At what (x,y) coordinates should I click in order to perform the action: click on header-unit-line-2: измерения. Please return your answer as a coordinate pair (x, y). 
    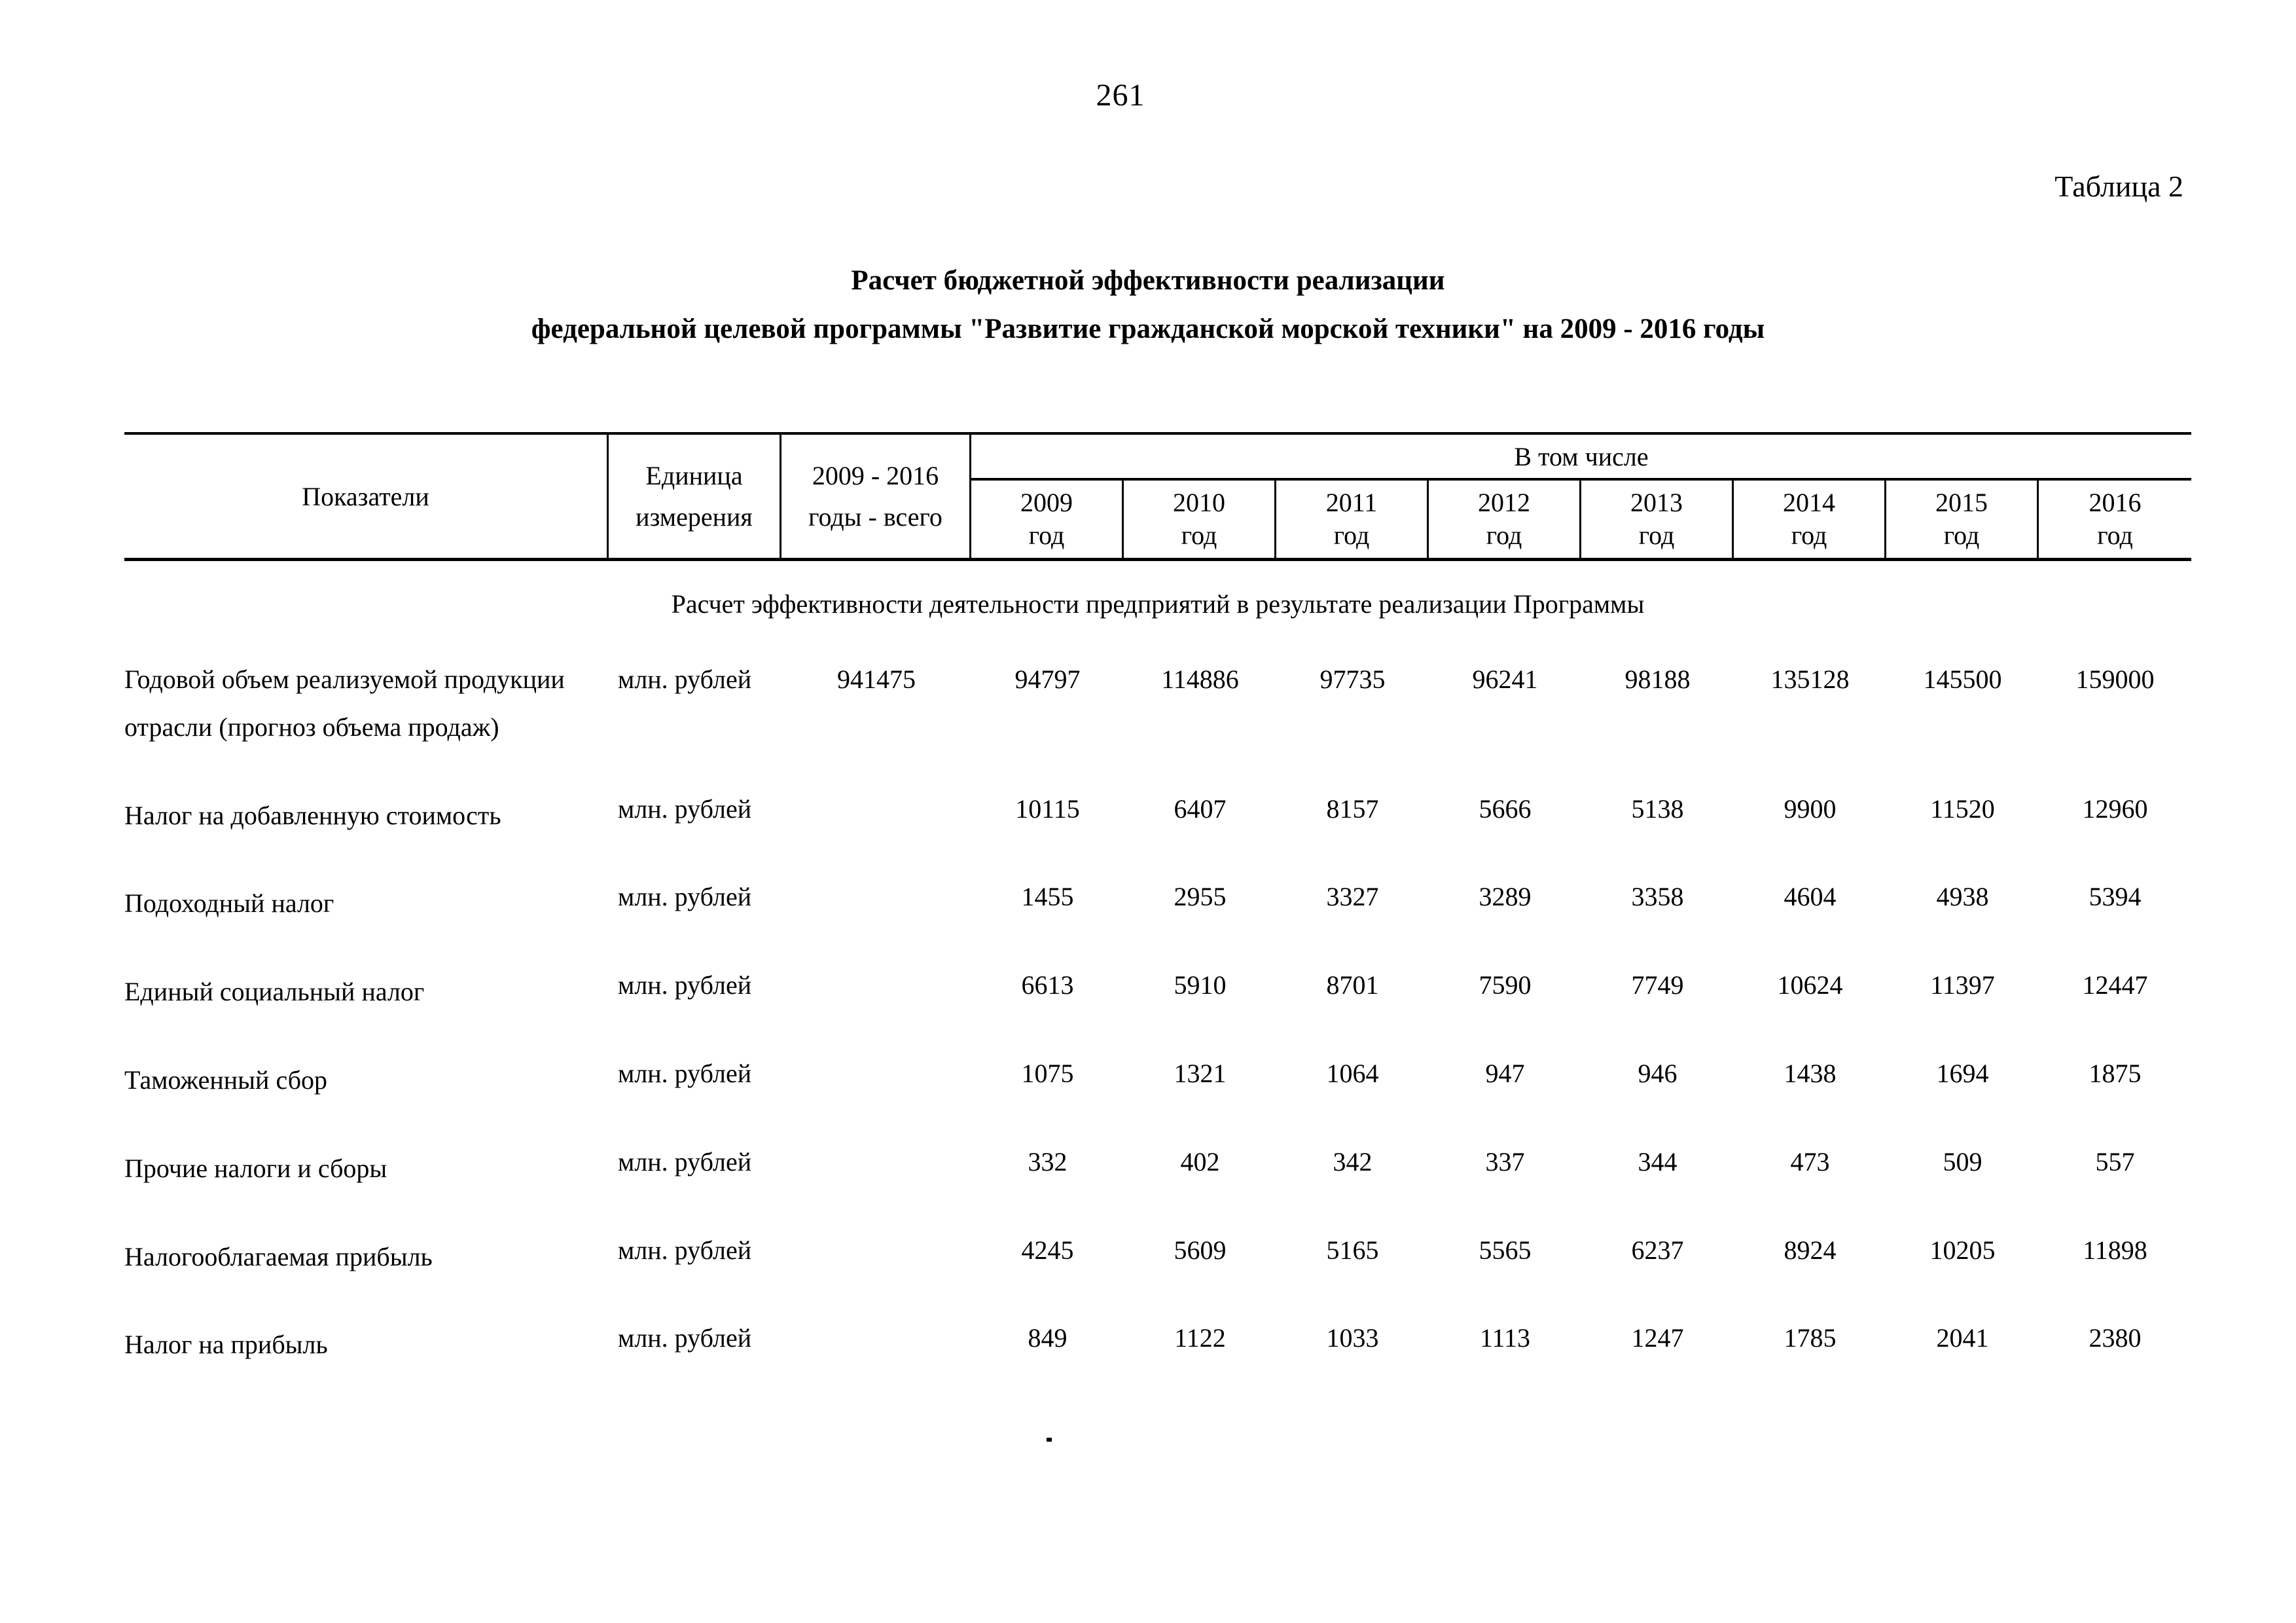
    Looking at the image, I should click on (695, 517).